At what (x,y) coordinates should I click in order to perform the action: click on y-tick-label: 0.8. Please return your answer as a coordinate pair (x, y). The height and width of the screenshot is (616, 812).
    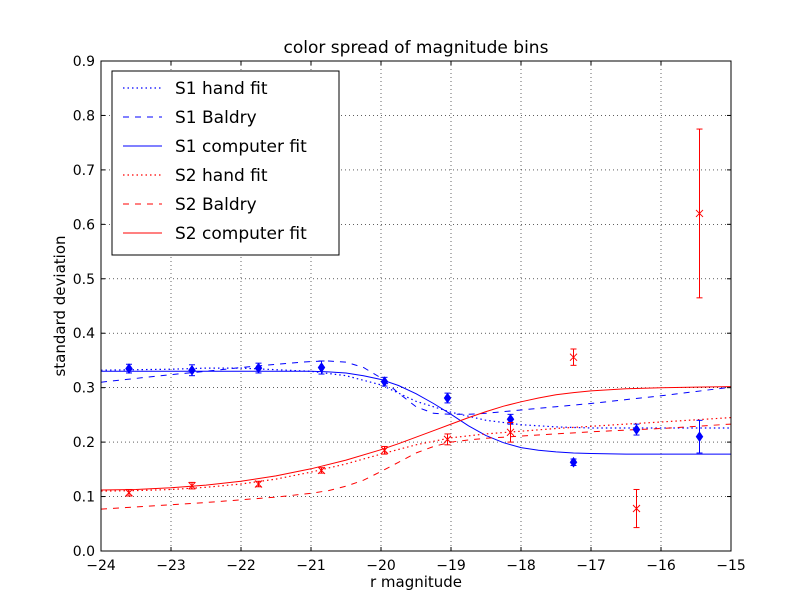
    Looking at the image, I should click on (84, 116).